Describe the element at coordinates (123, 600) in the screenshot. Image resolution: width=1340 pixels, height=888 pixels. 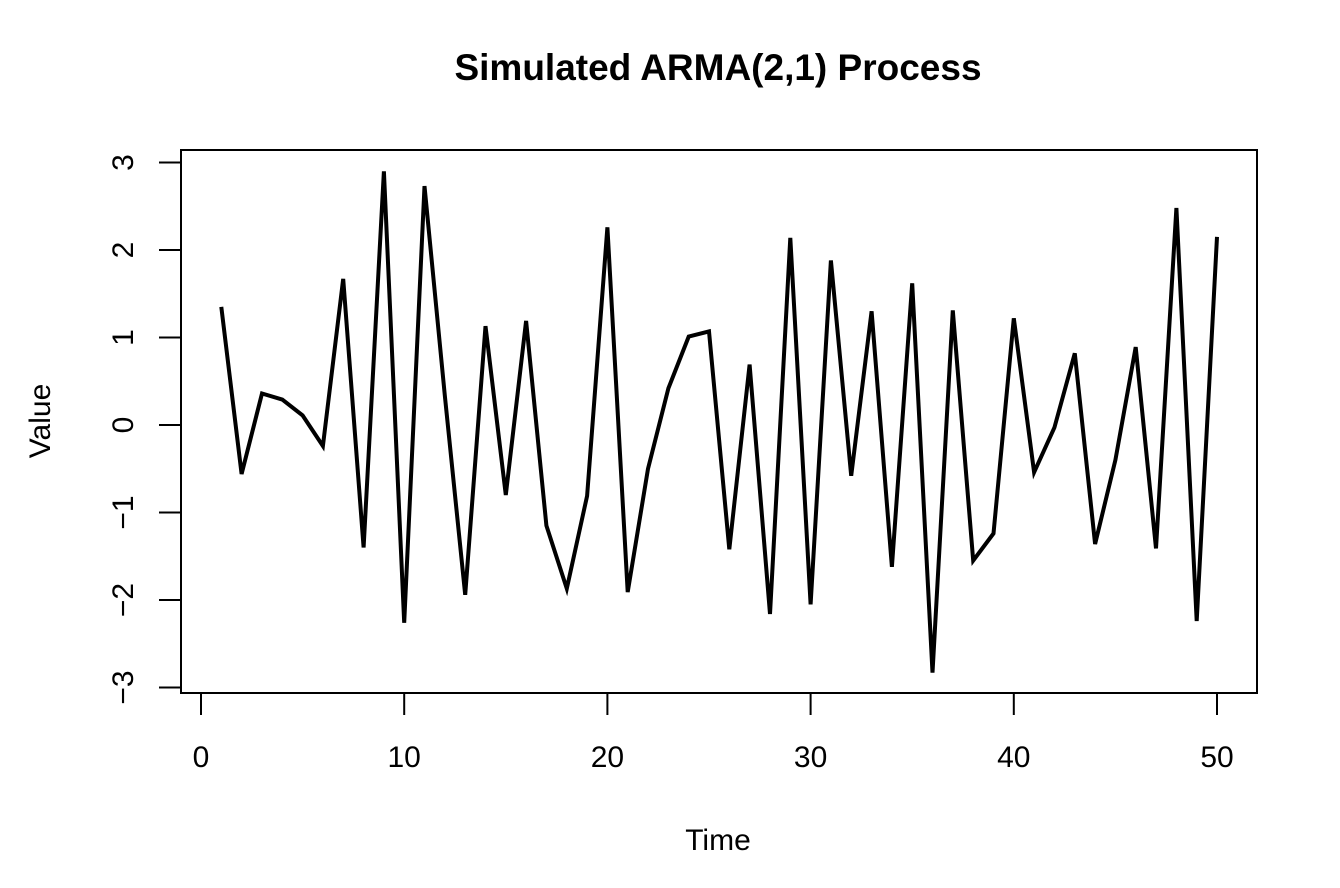
I see `y-tick-label: −2` at that location.